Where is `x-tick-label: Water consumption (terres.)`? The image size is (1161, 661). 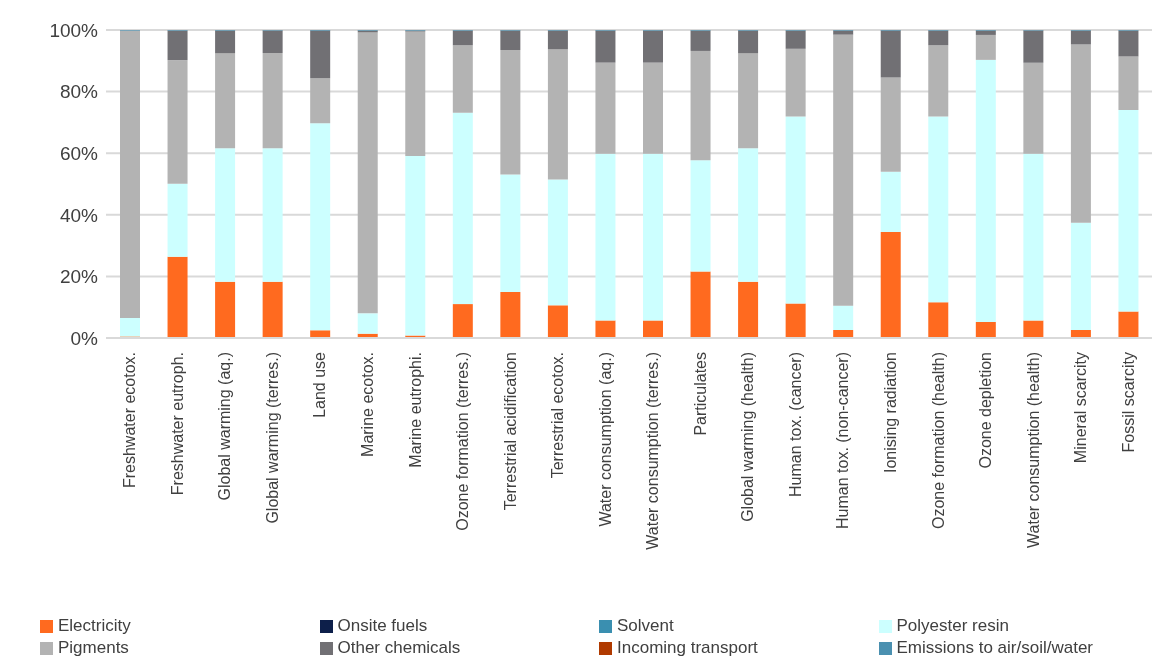
x-tick-label: Water consumption (terres.) is located at coordinates (653, 451).